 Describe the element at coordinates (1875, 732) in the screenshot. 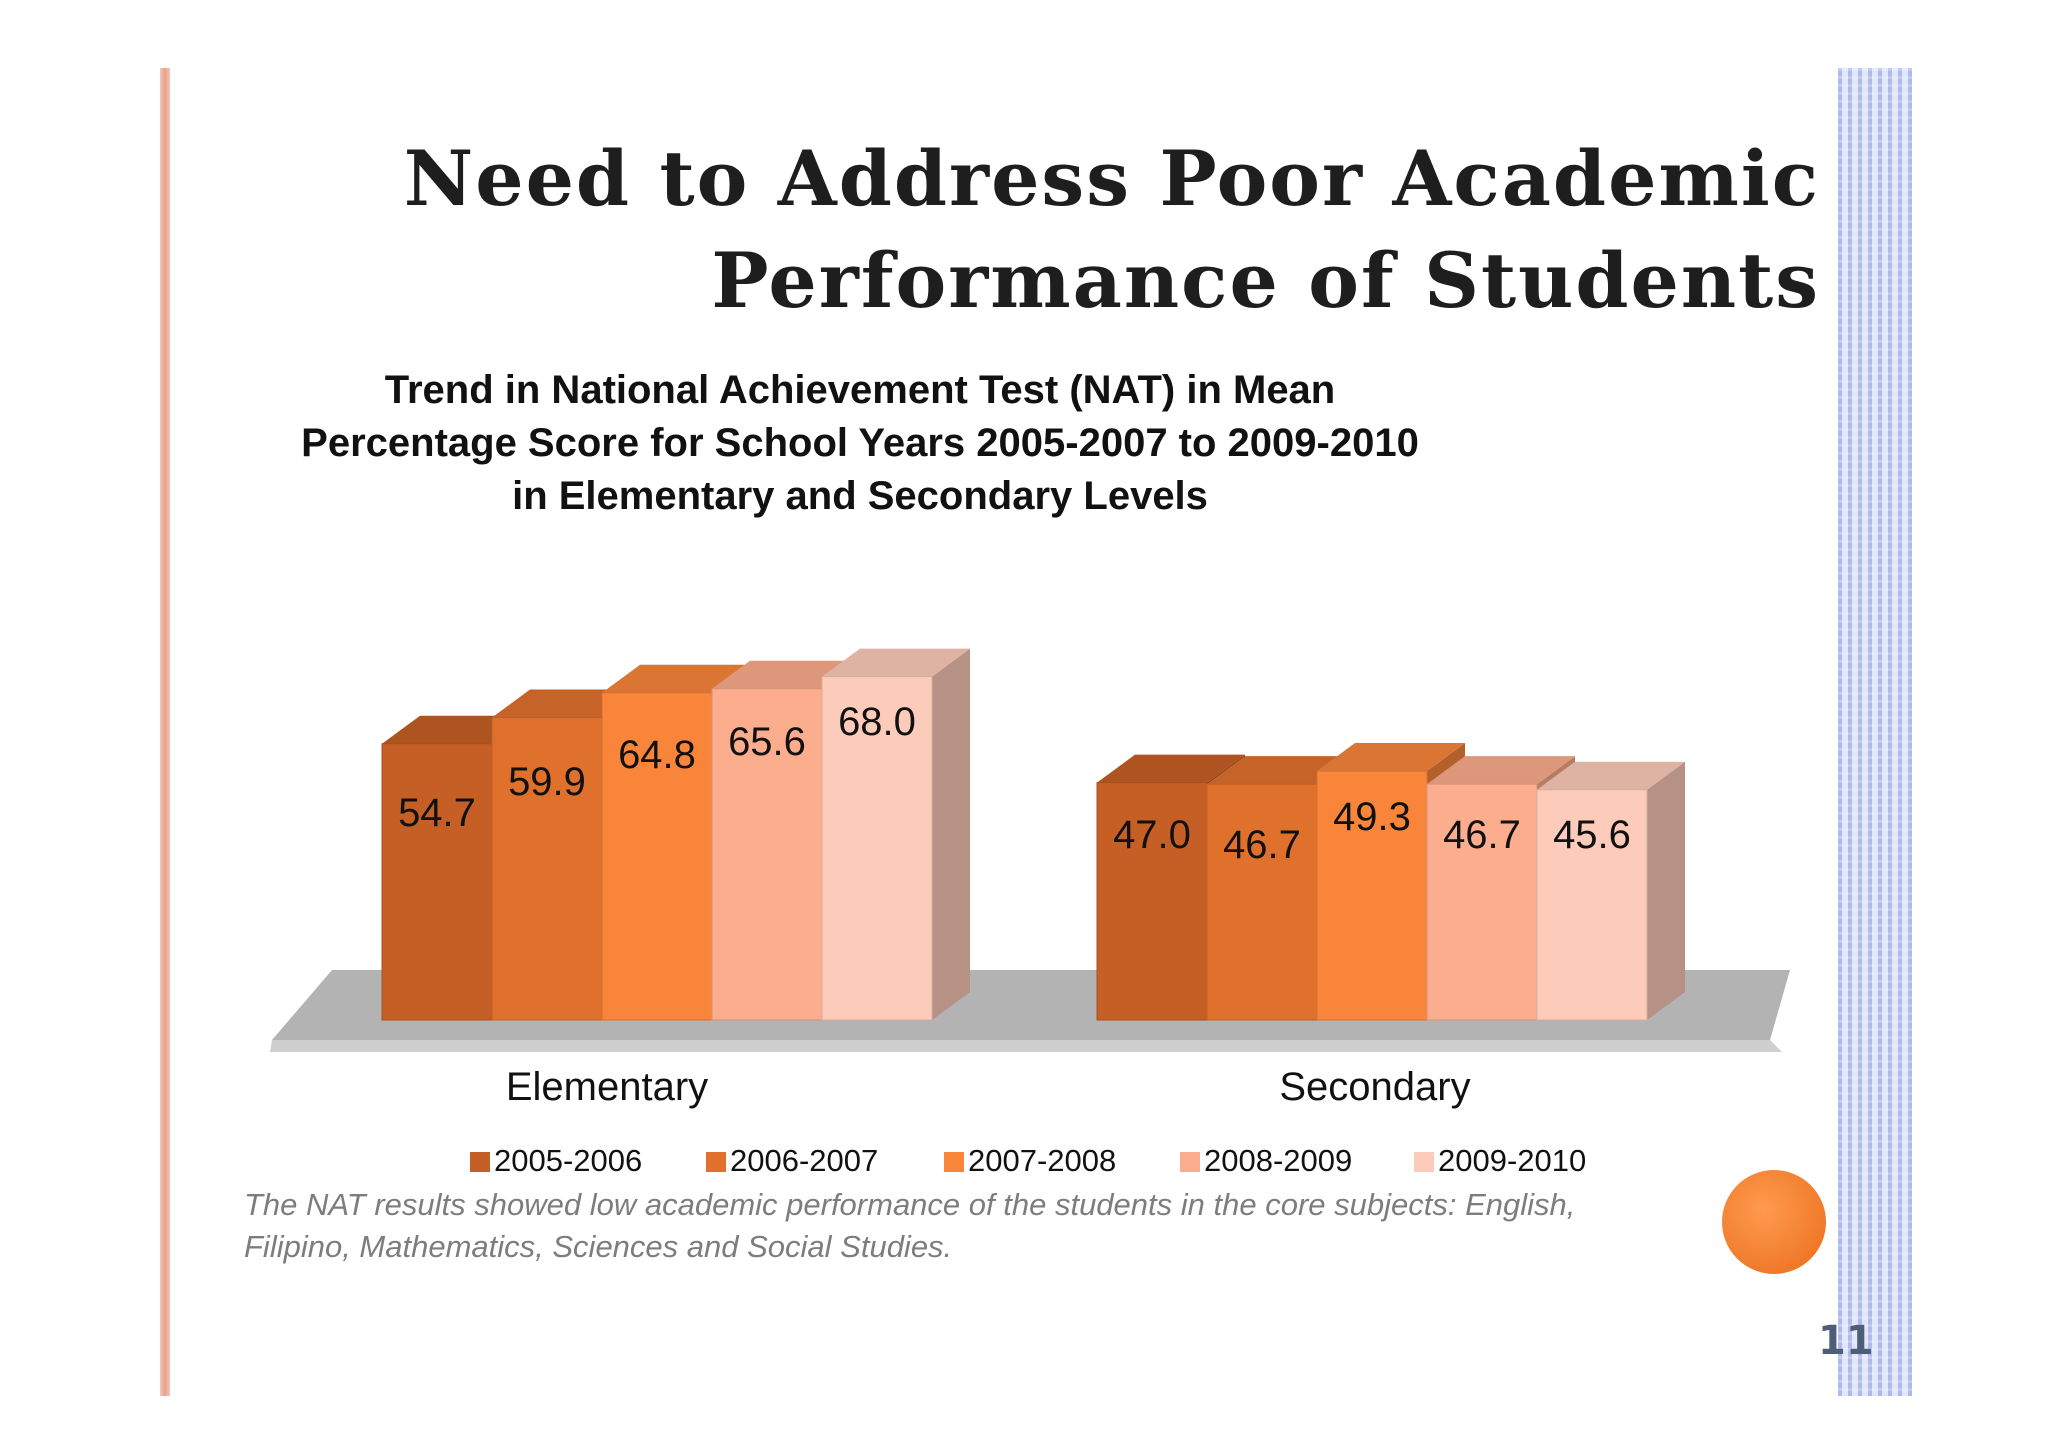

I see `right-decorative-band` at that location.